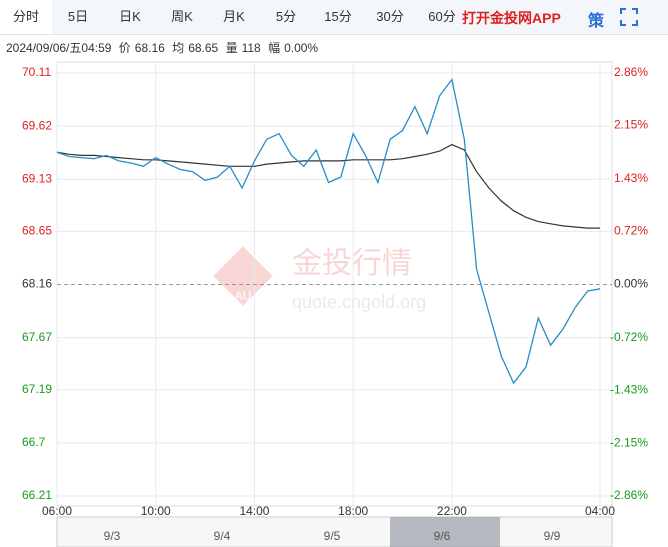 This screenshot has width=668, height=547. Describe the element at coordinates (130, 16) in the screenshot. I see `tab: 日K` at that location.